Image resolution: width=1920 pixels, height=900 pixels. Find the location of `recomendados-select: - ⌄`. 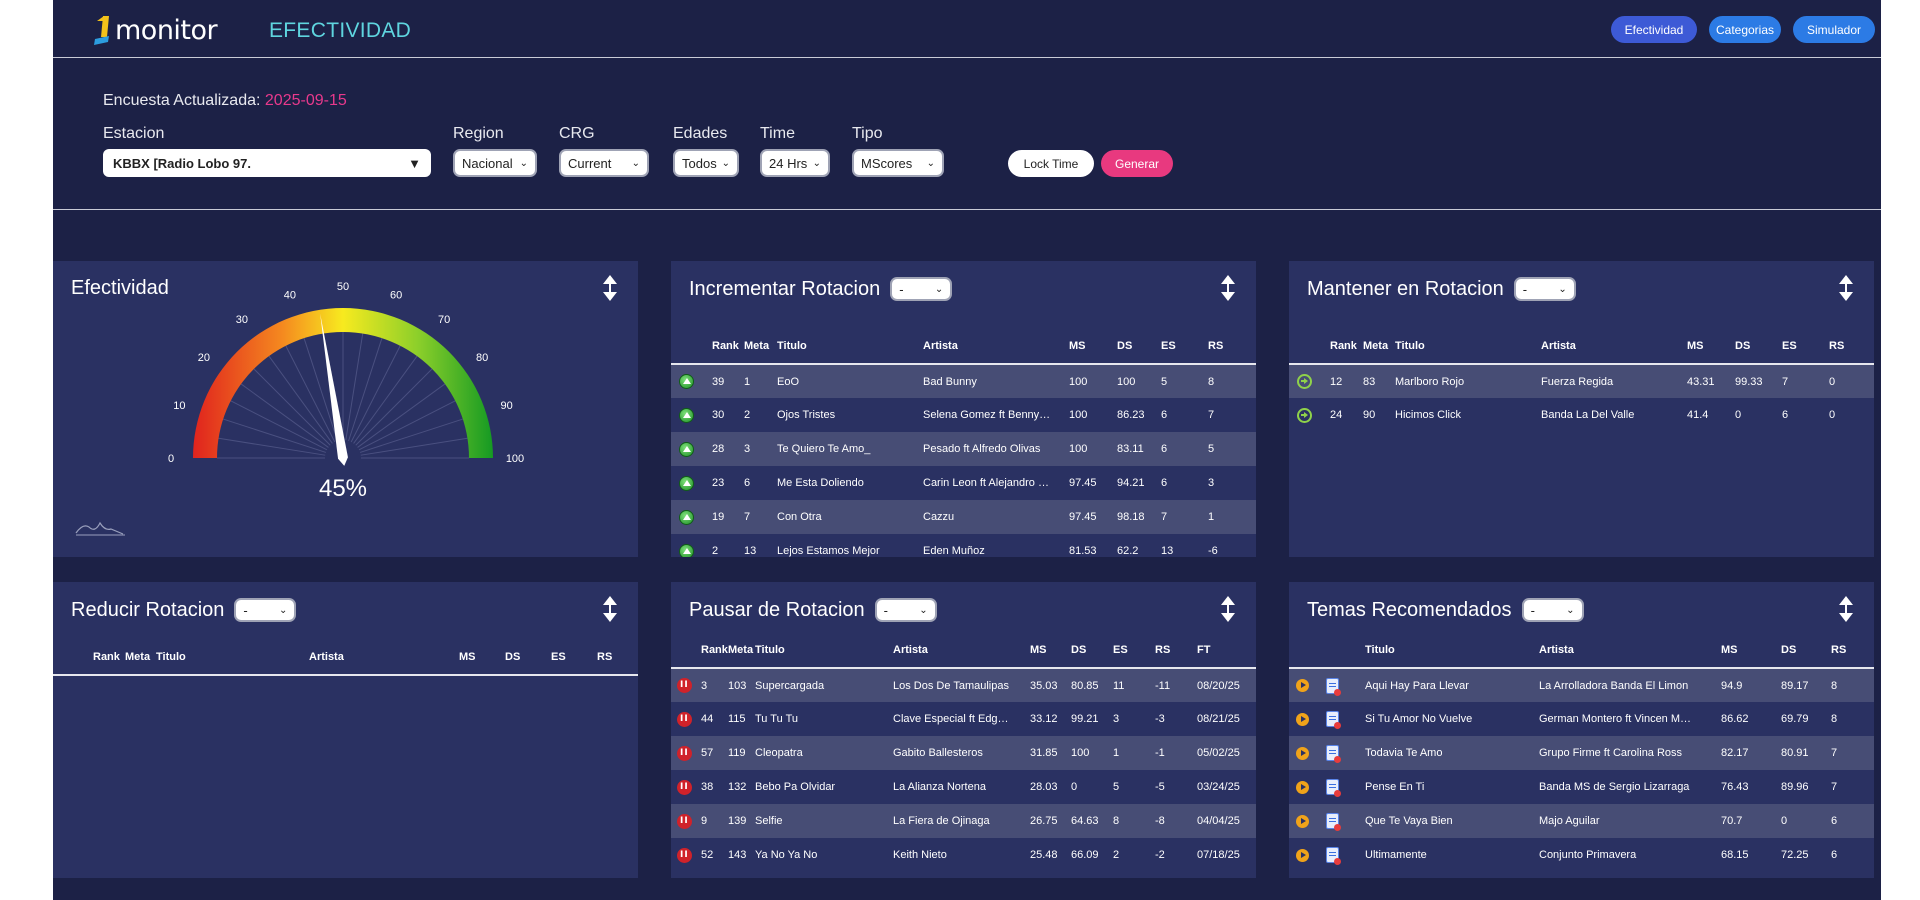

recomendados-select: - ⌄ is located at coordinates (1552, 610).